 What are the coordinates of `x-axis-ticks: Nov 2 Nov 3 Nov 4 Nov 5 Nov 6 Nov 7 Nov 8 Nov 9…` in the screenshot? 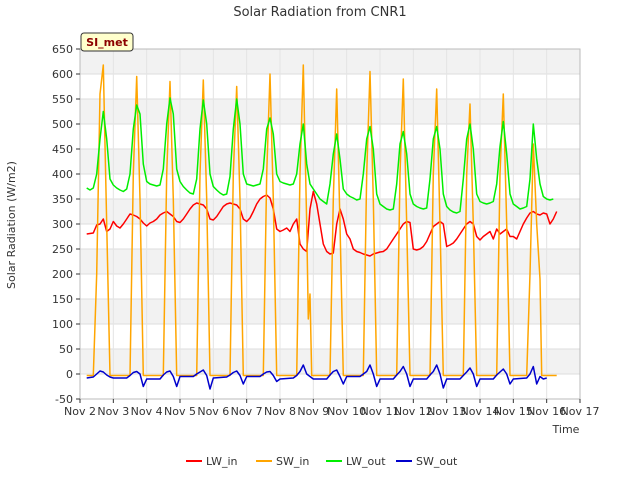 It's located at (331, 408).